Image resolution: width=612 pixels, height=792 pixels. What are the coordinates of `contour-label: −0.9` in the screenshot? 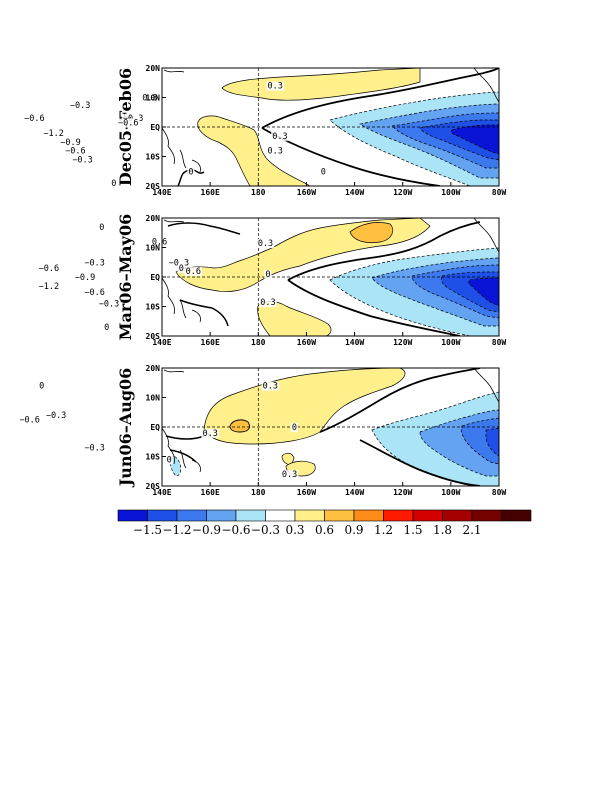 It's located at (85, 278).